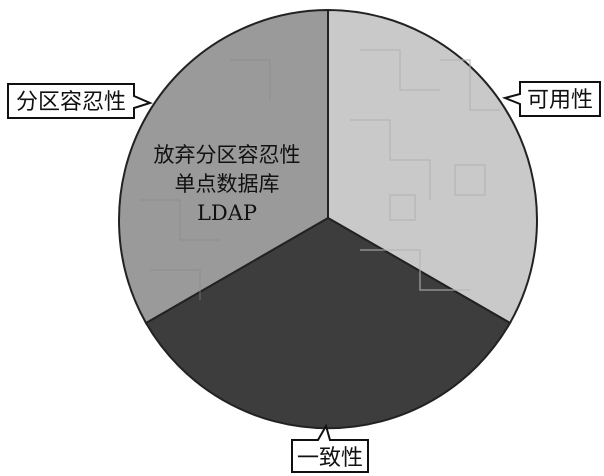 This screenshot has width=604, height=476. I want to click on inner-text-line-1: 放弃分区容忍性, so click(227, 155).